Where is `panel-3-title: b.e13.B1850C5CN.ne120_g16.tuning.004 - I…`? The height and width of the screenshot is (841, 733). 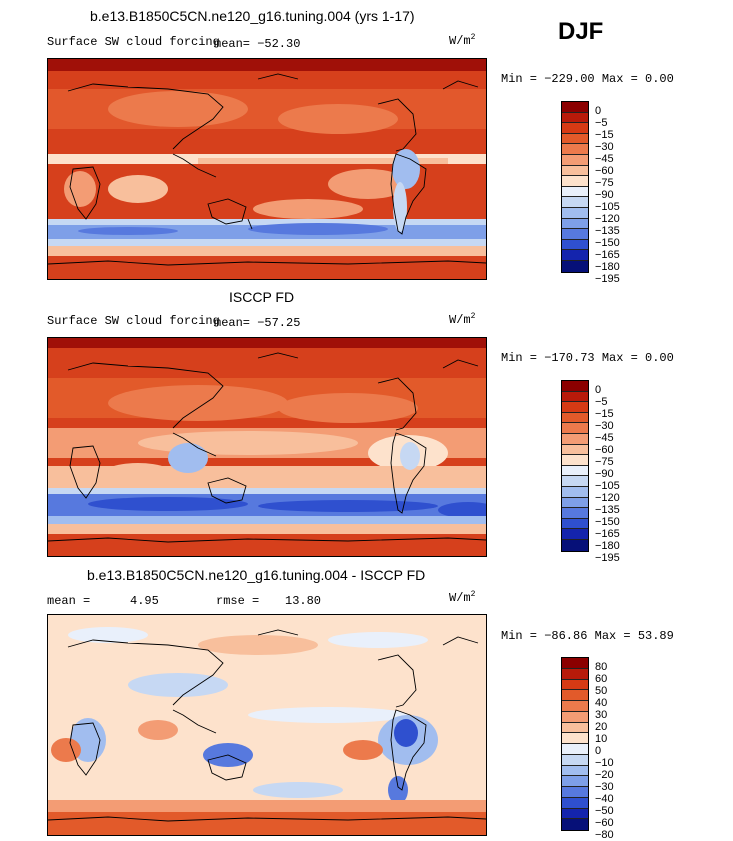
panel-3-title: b.e13.B1850C5CN.ne120_g16.tuning.004 - I… is located at coordinates (256, 575).